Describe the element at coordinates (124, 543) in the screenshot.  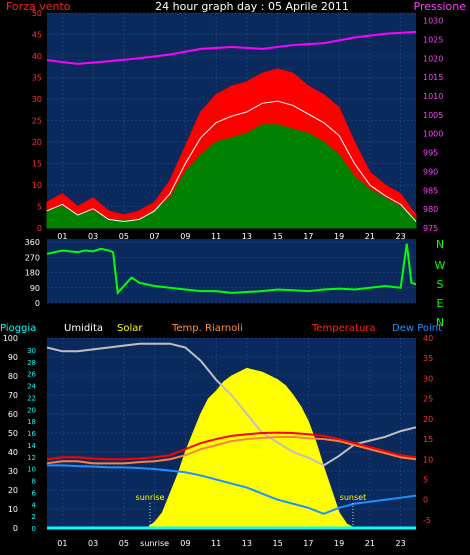
I see `weather-x-tick: 05` at that location.